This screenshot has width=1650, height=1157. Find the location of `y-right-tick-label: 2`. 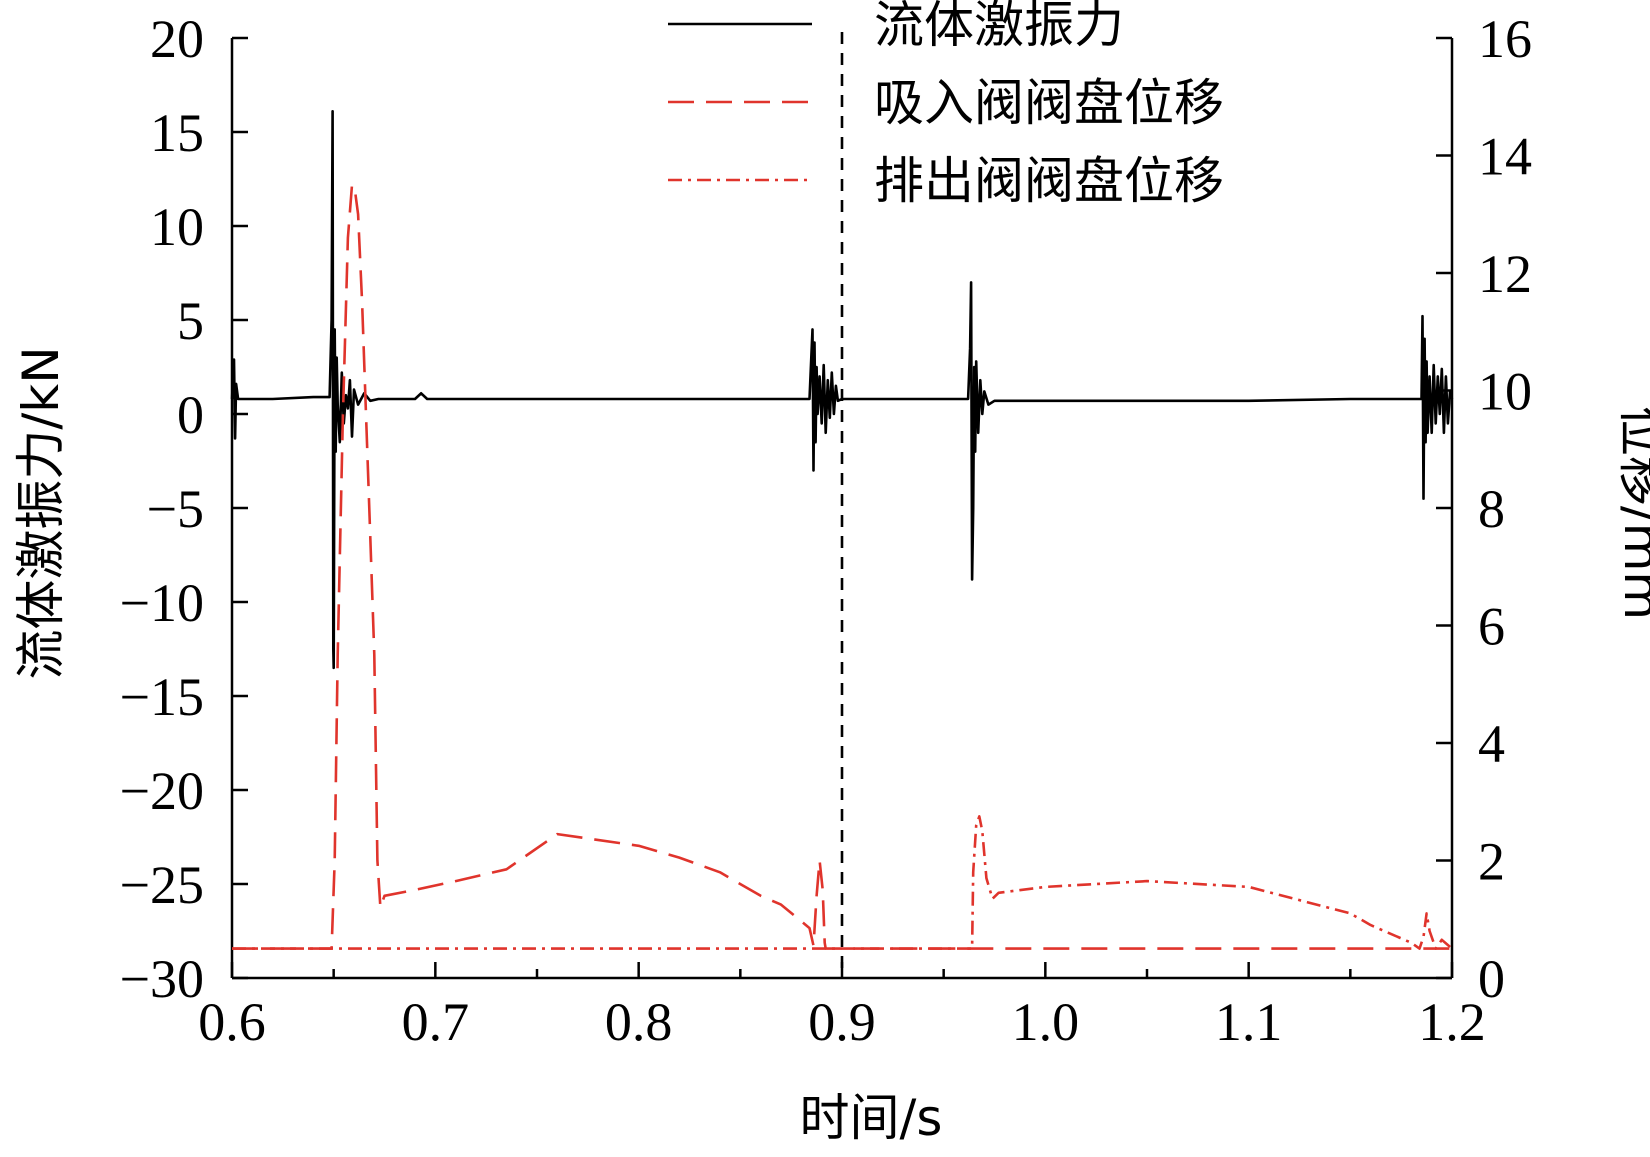

y-right-tick-label: 2 is located at coordinates (1491, 862).